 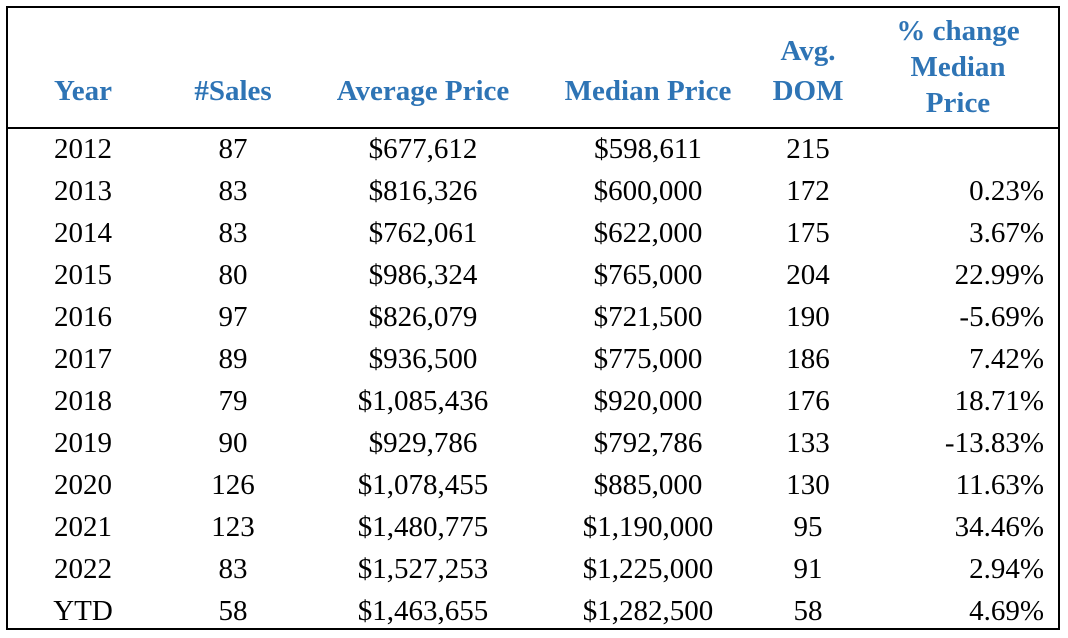 What do you see at coordinates (1006, 232) in the screenshot?
I see `cell-pct-change: 3.67%` at bounding box center [1006, 232].